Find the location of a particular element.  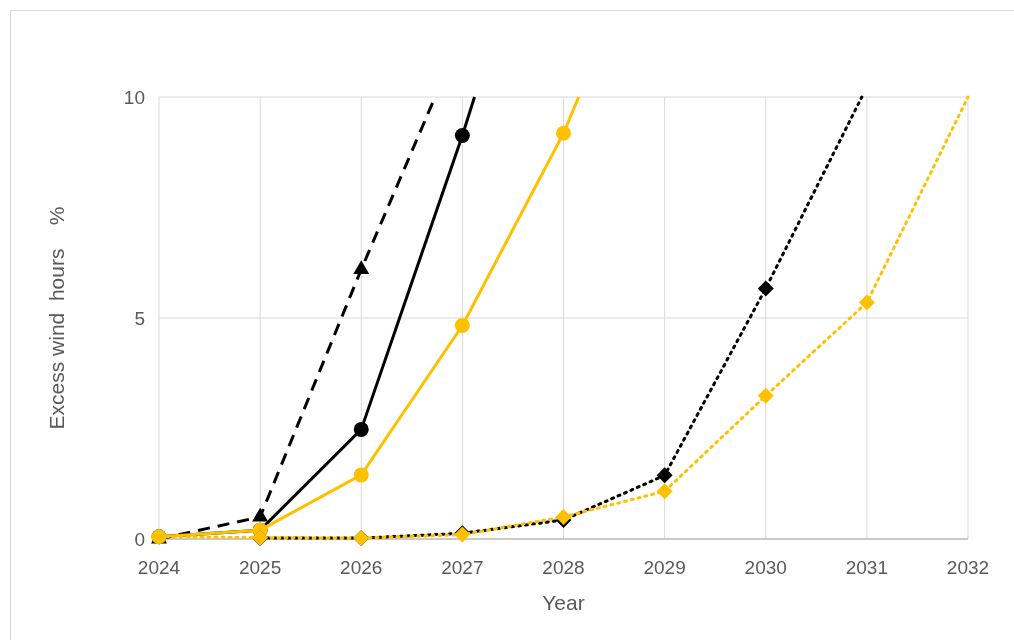

y-tick-label: 10 is located at coordinates (134, 97).